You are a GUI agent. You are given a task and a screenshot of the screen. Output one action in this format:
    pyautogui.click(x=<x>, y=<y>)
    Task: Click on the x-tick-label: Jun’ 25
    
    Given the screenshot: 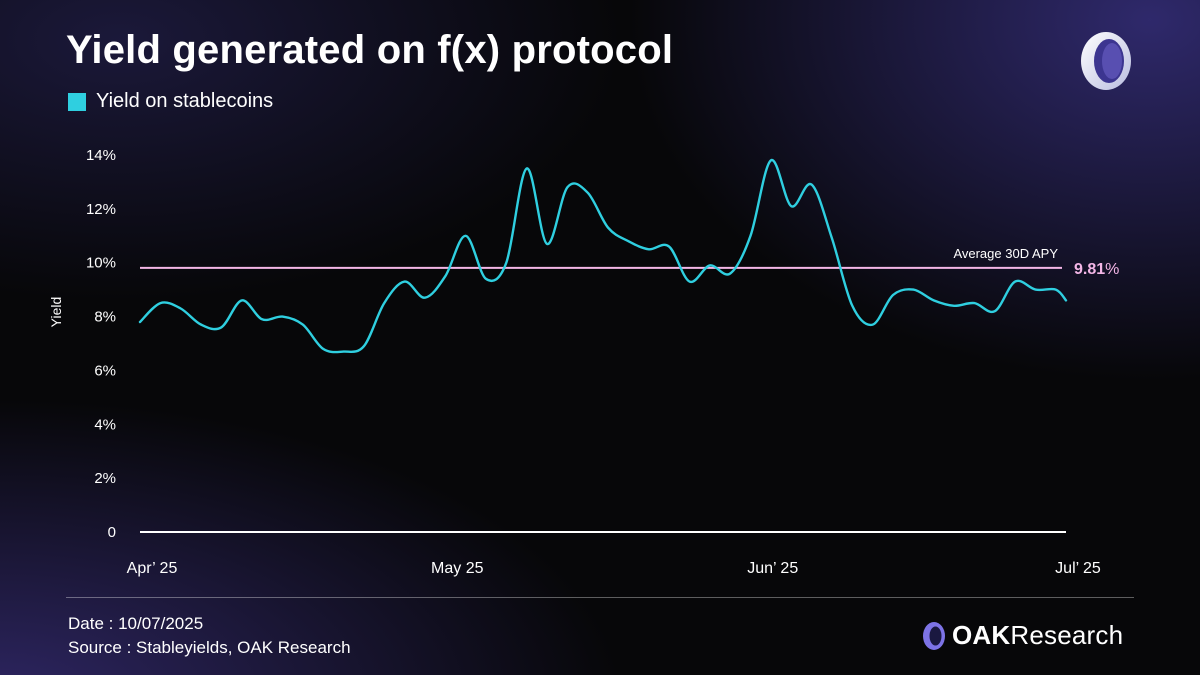 What is the action you would take?
    pyautogui.click(x=772, y=568)
    